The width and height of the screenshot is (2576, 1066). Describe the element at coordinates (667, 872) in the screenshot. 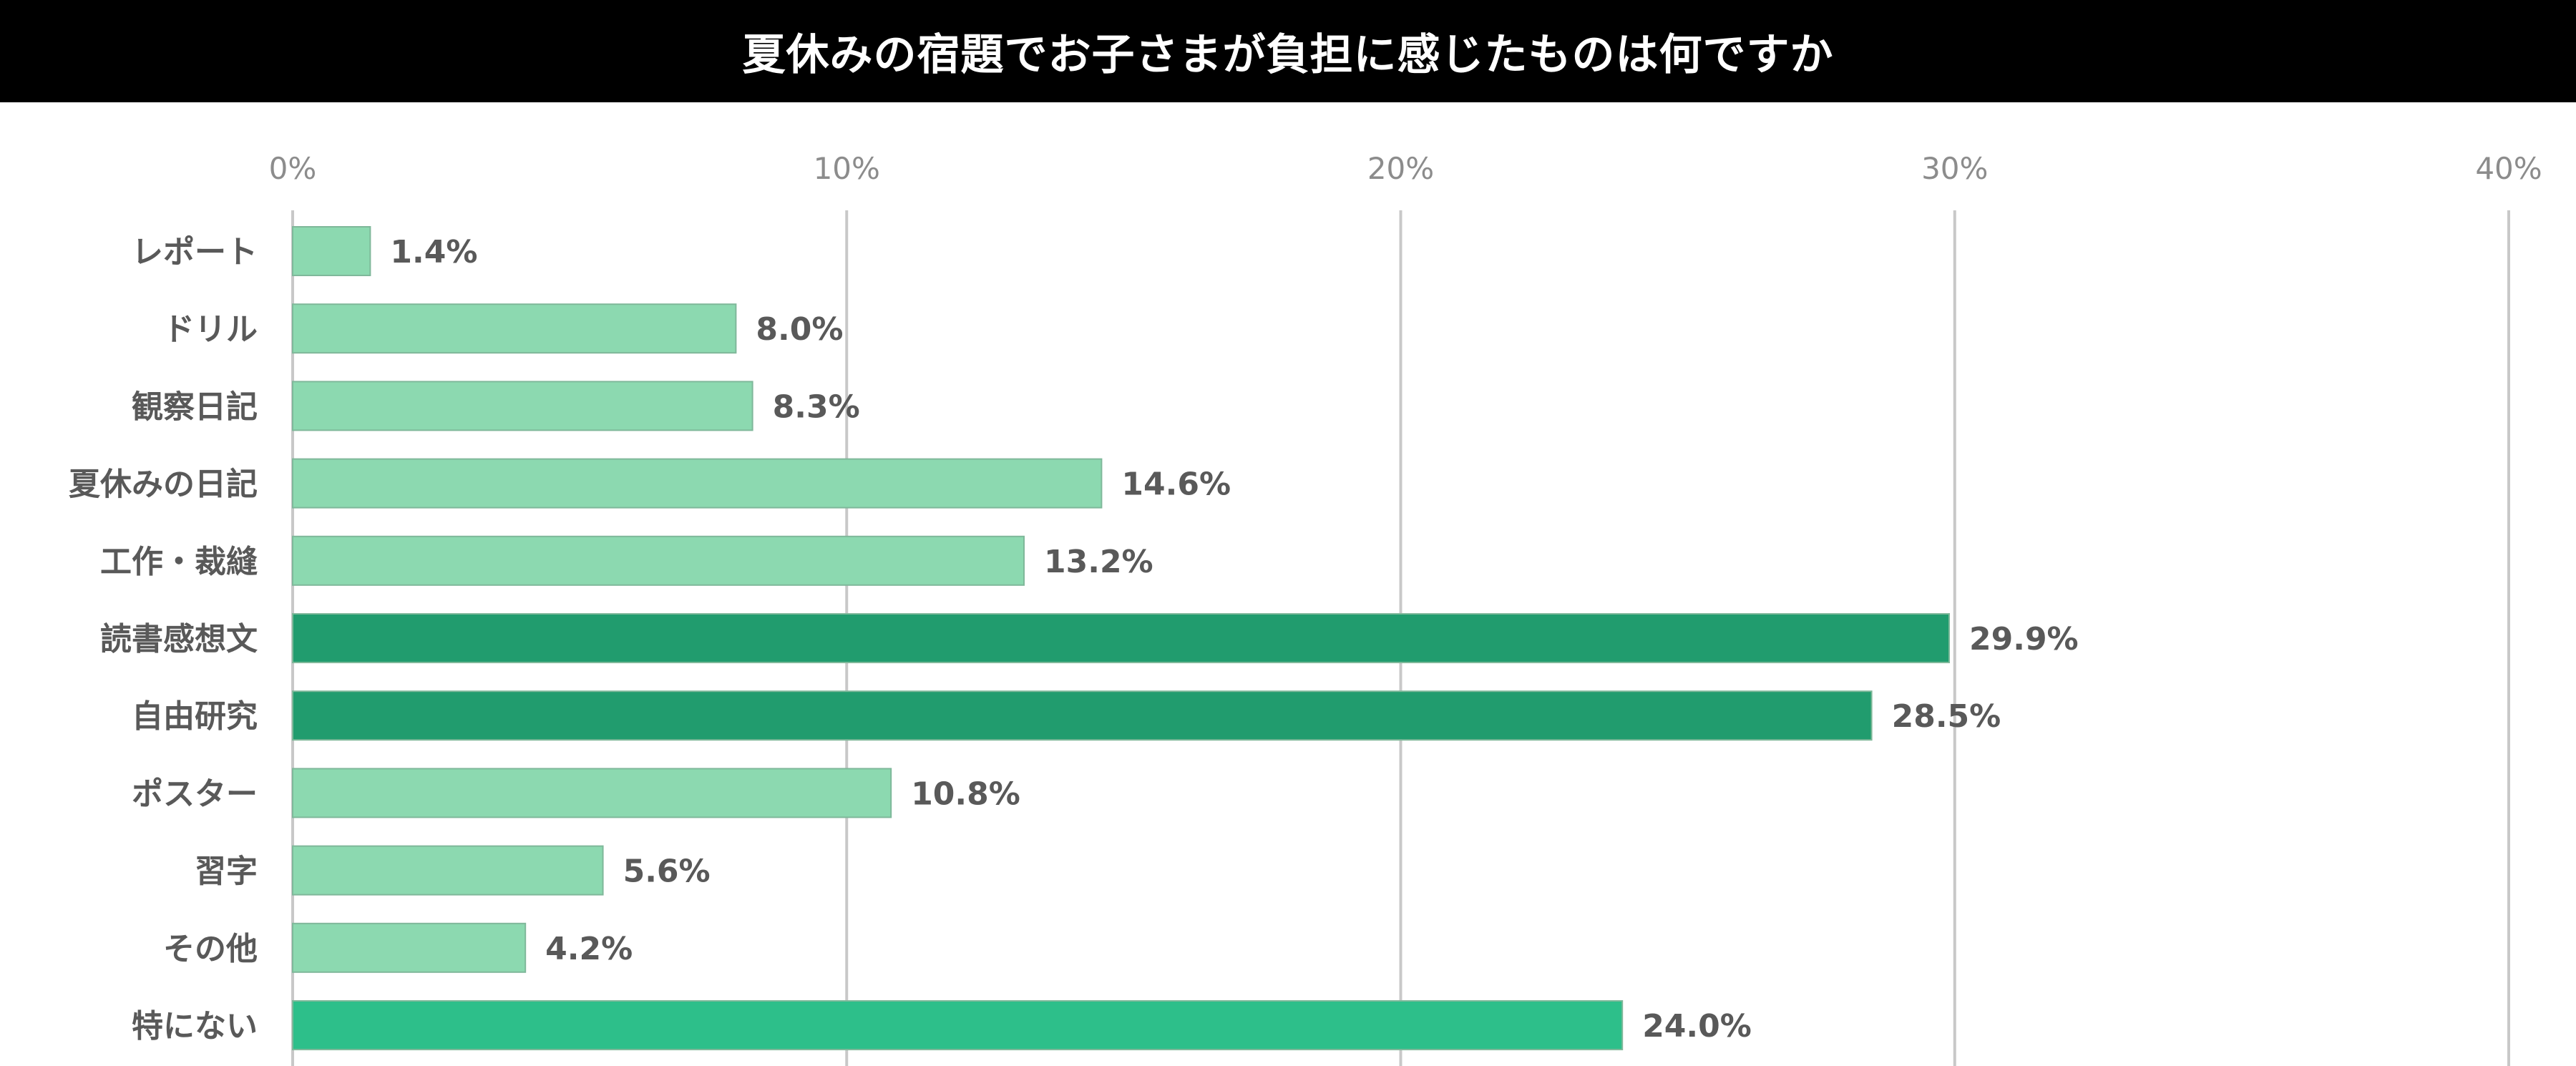

I see `value-label: 5.6%` at that location.